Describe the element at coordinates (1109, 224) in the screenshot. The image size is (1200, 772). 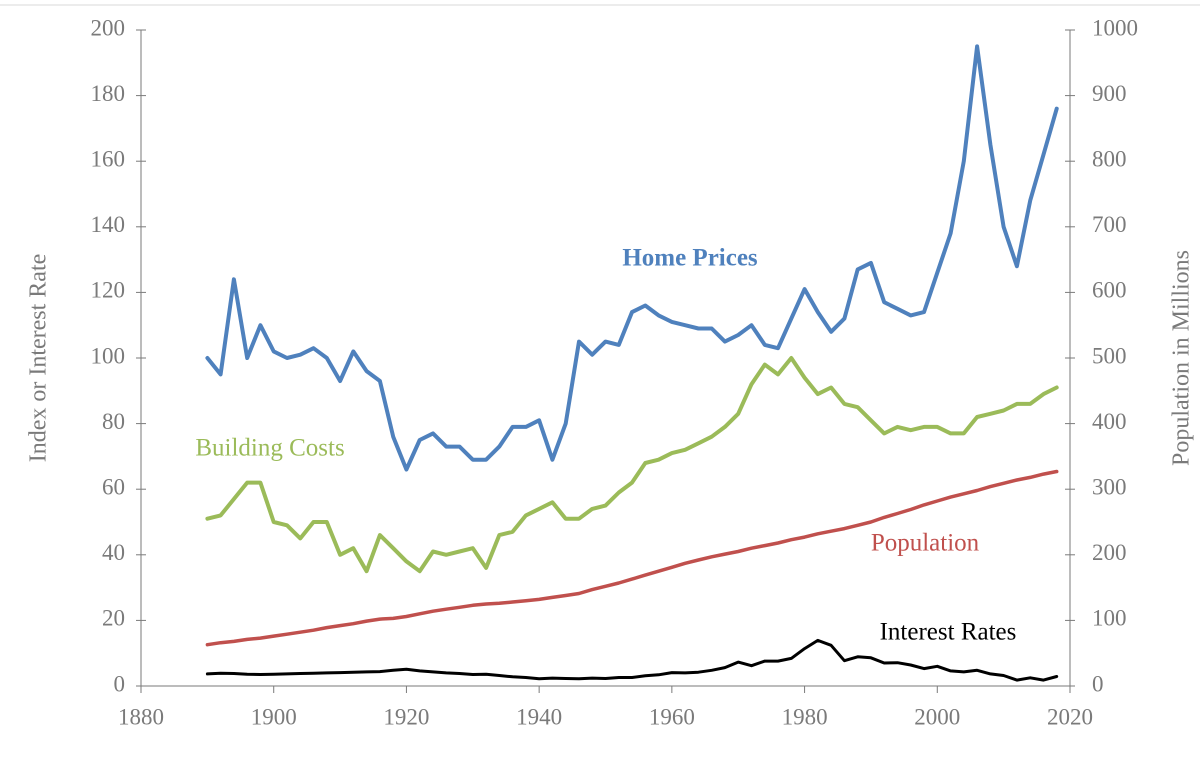
I see `y2-tick-label: 700` at that location.